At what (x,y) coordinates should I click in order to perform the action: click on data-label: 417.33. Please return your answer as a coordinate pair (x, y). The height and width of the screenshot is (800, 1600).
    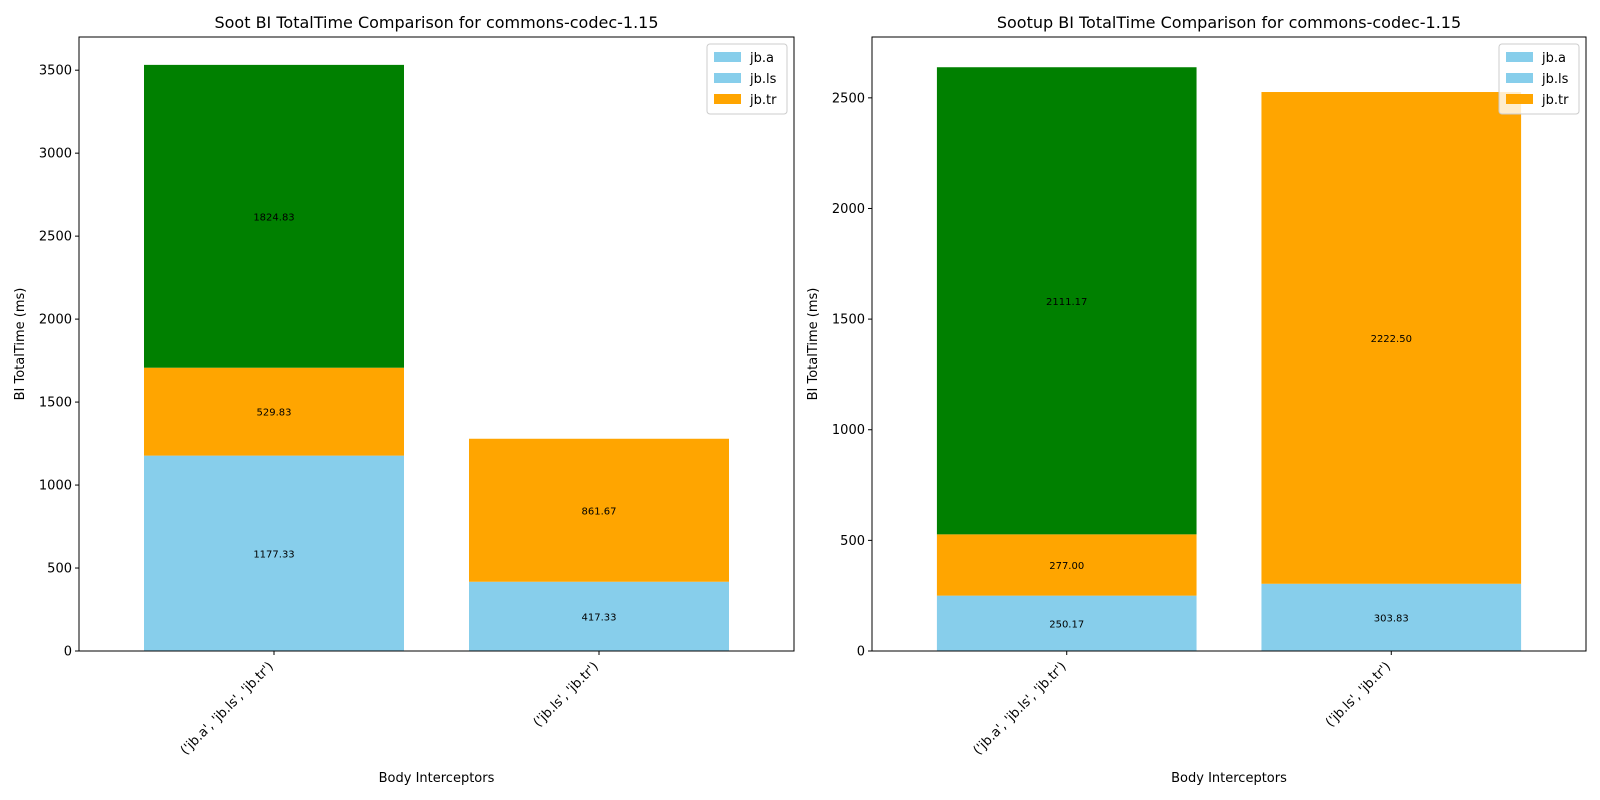
    Looking at the image, I should click on (599, 617).